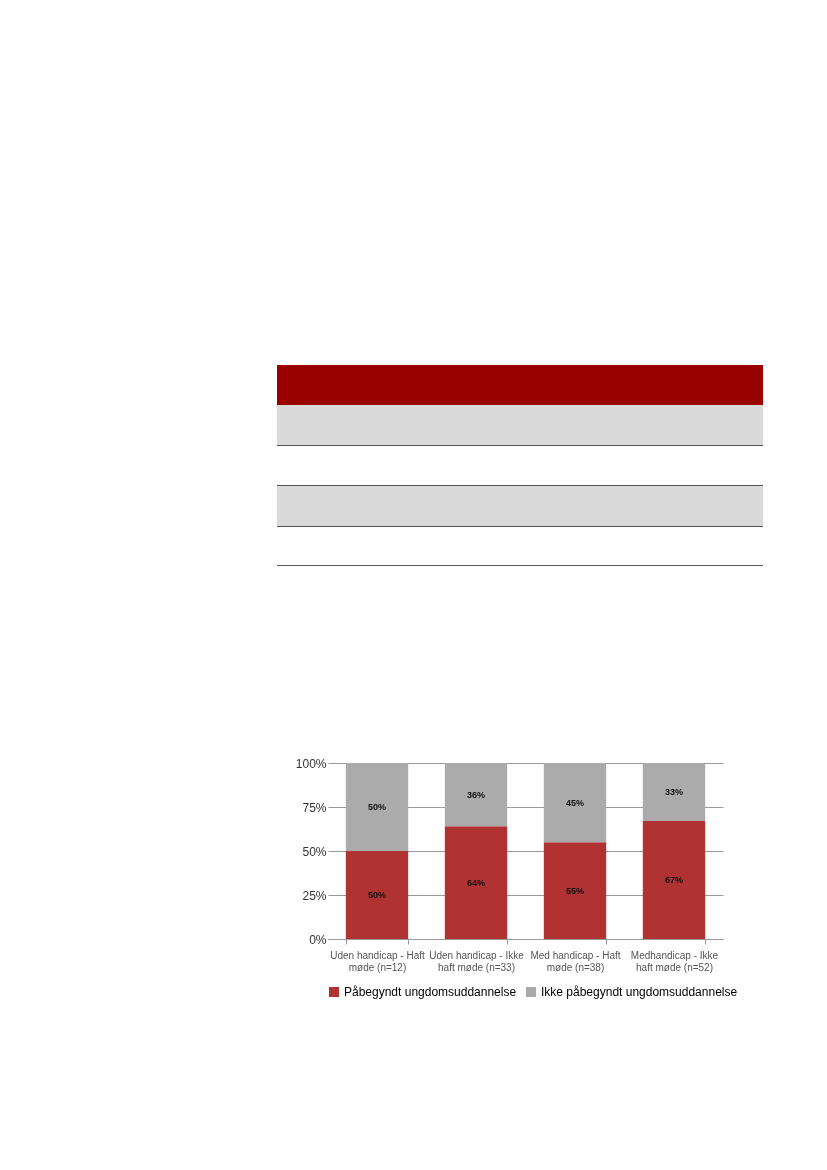 The image size is (827, 1170). What do you see at coordinates (314, 807) in the screenshot?
I see `y-tick-label: 75%` at bounding box center [314, 807].